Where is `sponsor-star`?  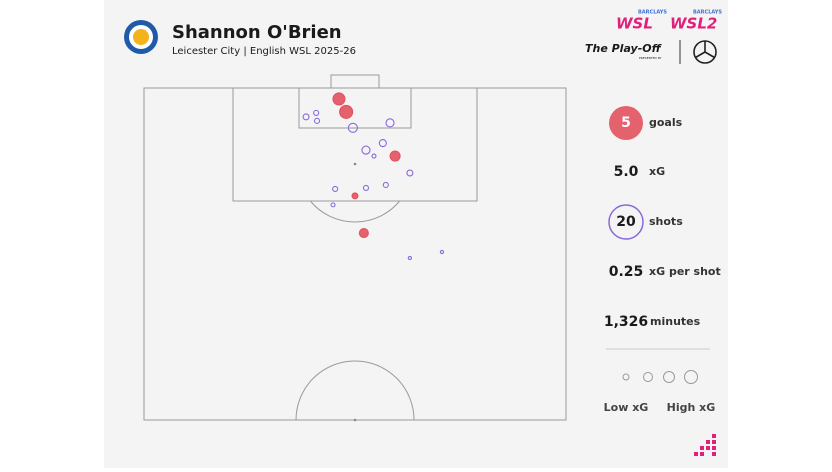
sponsor-star is located at coordinates (705, 52).